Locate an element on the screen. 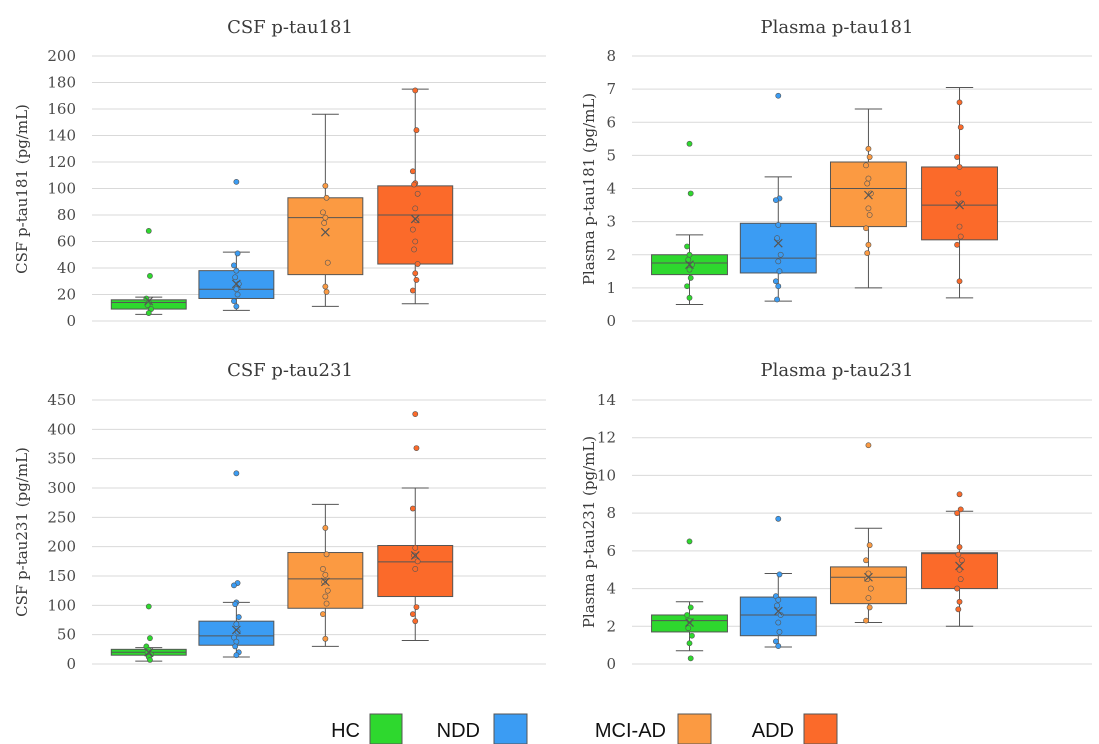 The height and width of the screenshot is (744, 1099). legend-swatch-ndd is located at coordinates (510, 728).